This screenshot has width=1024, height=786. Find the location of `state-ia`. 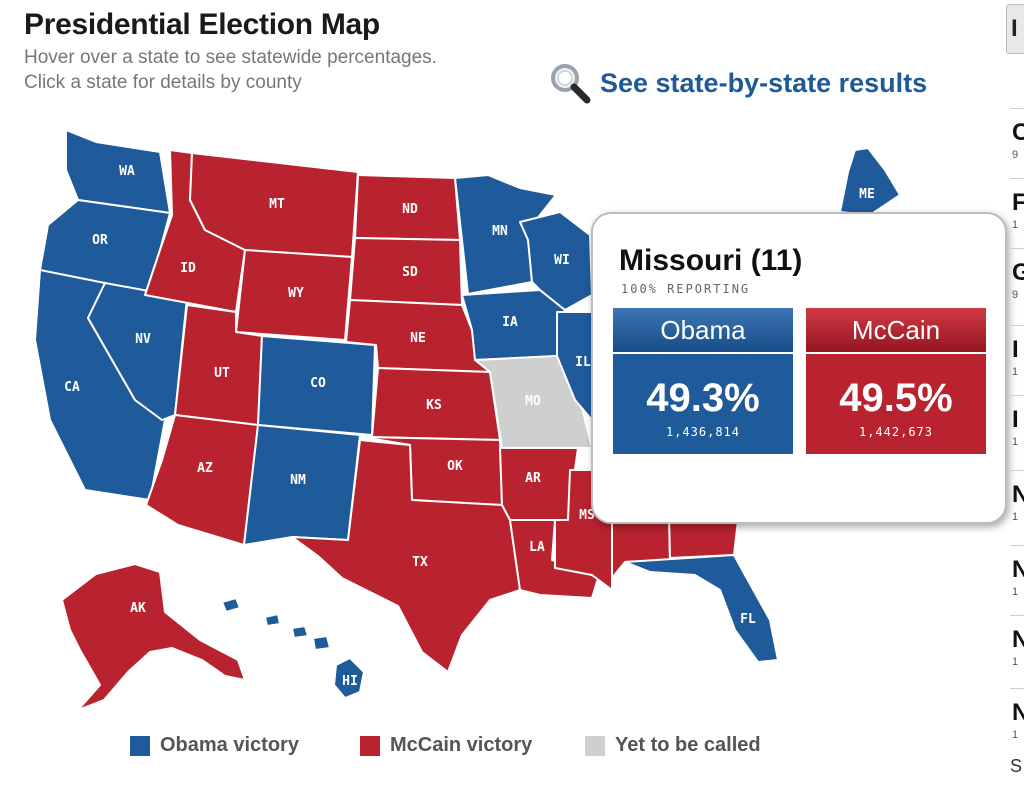

state-ia is located at coordinates (513, 325).